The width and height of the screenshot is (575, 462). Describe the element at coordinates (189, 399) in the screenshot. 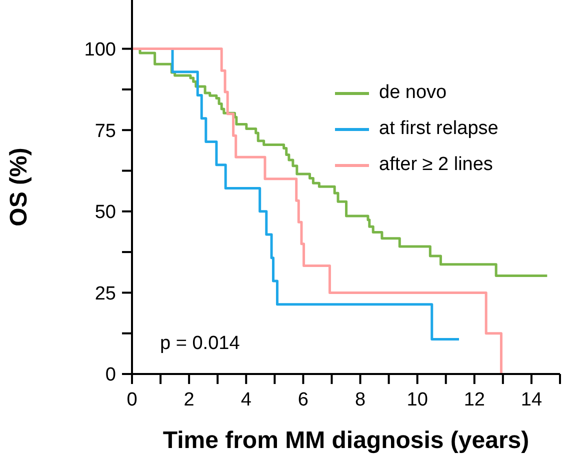

I see `x-tick-label: 2` at that location.